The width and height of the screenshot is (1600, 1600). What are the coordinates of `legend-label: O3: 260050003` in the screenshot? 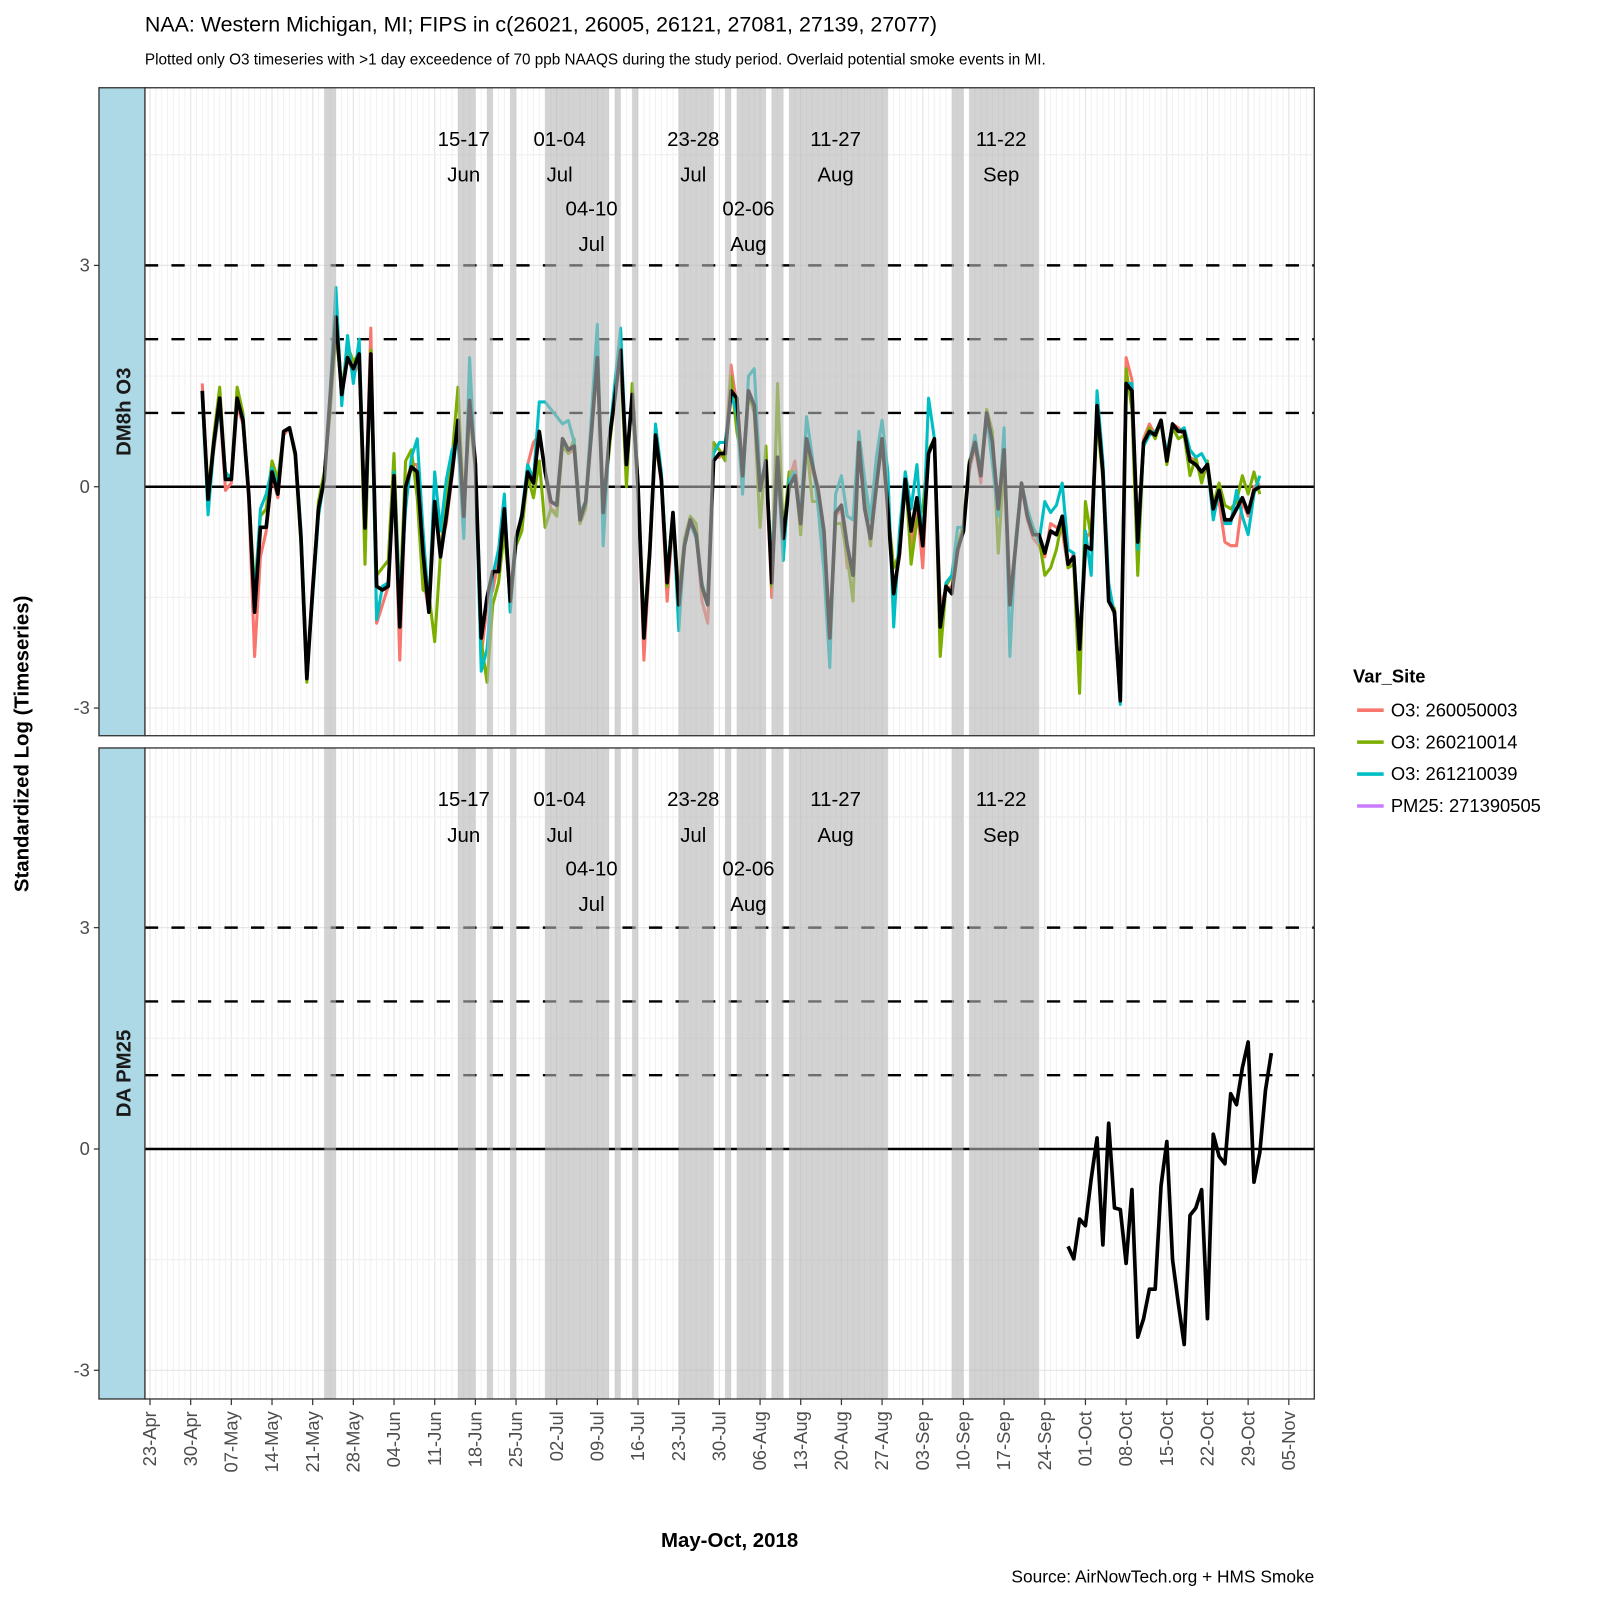 It's located at (1454, 709).